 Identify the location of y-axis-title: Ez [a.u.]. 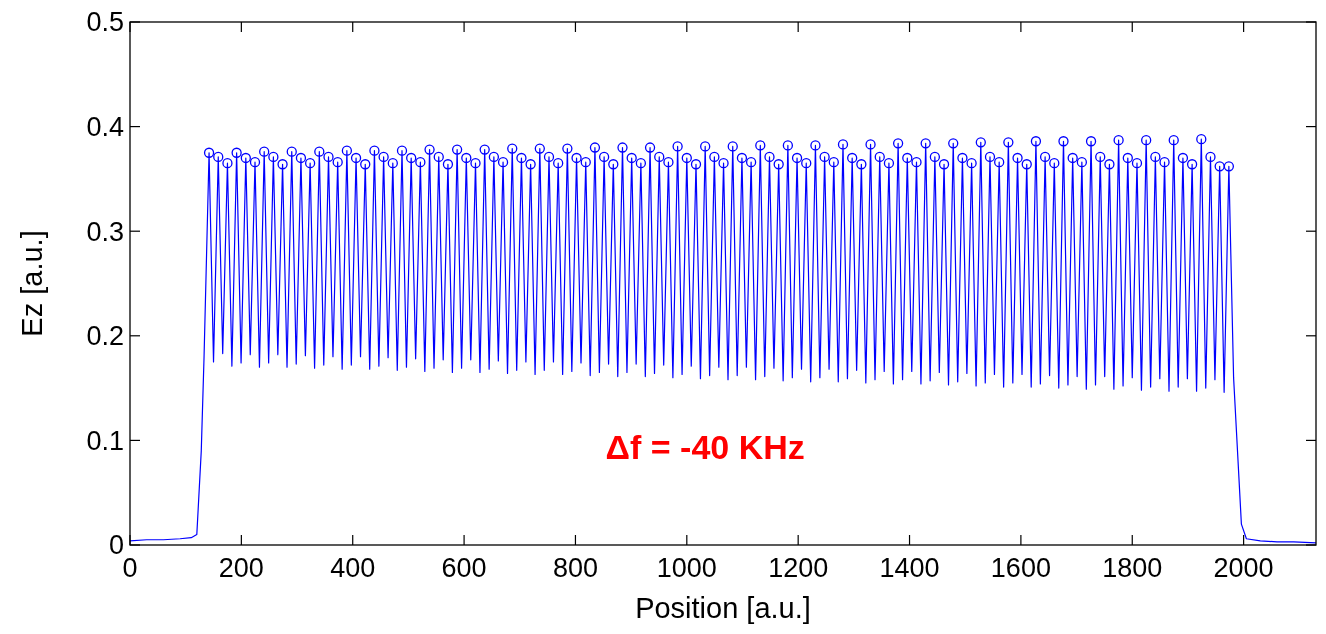
(32, 283).